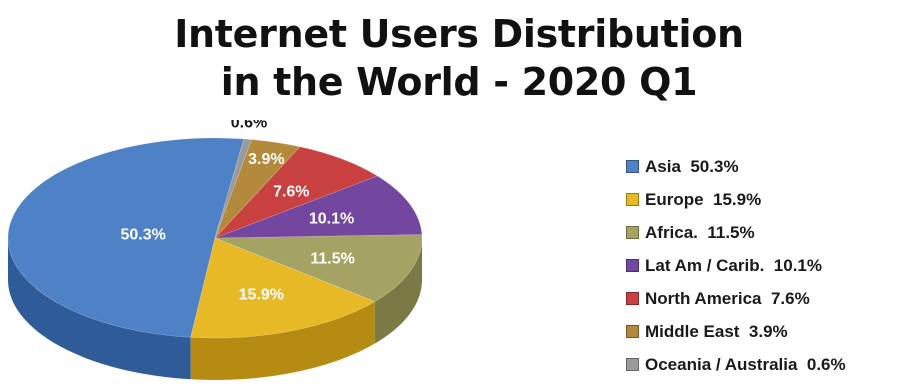  I want to click on legend-item-africa: Africa. 11.5%, so click(736, 232).